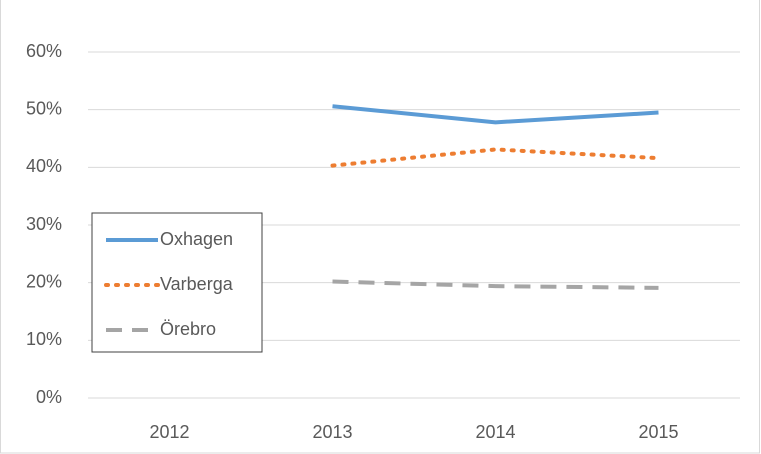 The image size is (761, 454). I want to click on y-tick-label: 60%, so click(44, 51).